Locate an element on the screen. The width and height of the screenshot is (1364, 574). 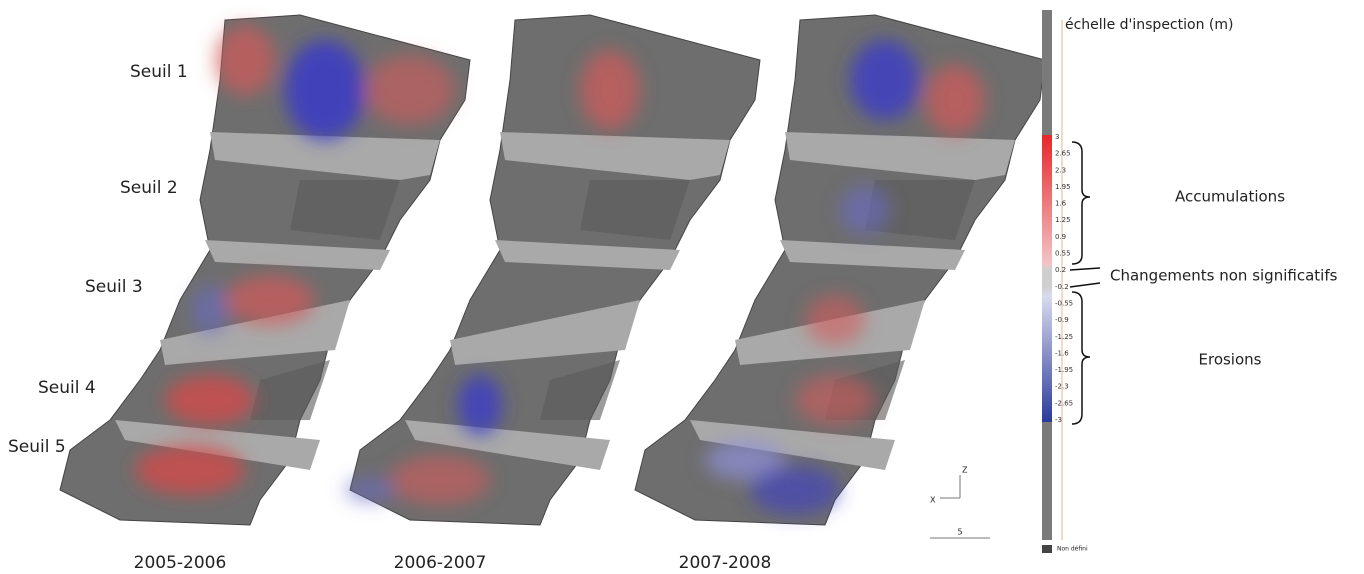
scale-tick-label: 0.9 is located at coordinates (1060, 237).